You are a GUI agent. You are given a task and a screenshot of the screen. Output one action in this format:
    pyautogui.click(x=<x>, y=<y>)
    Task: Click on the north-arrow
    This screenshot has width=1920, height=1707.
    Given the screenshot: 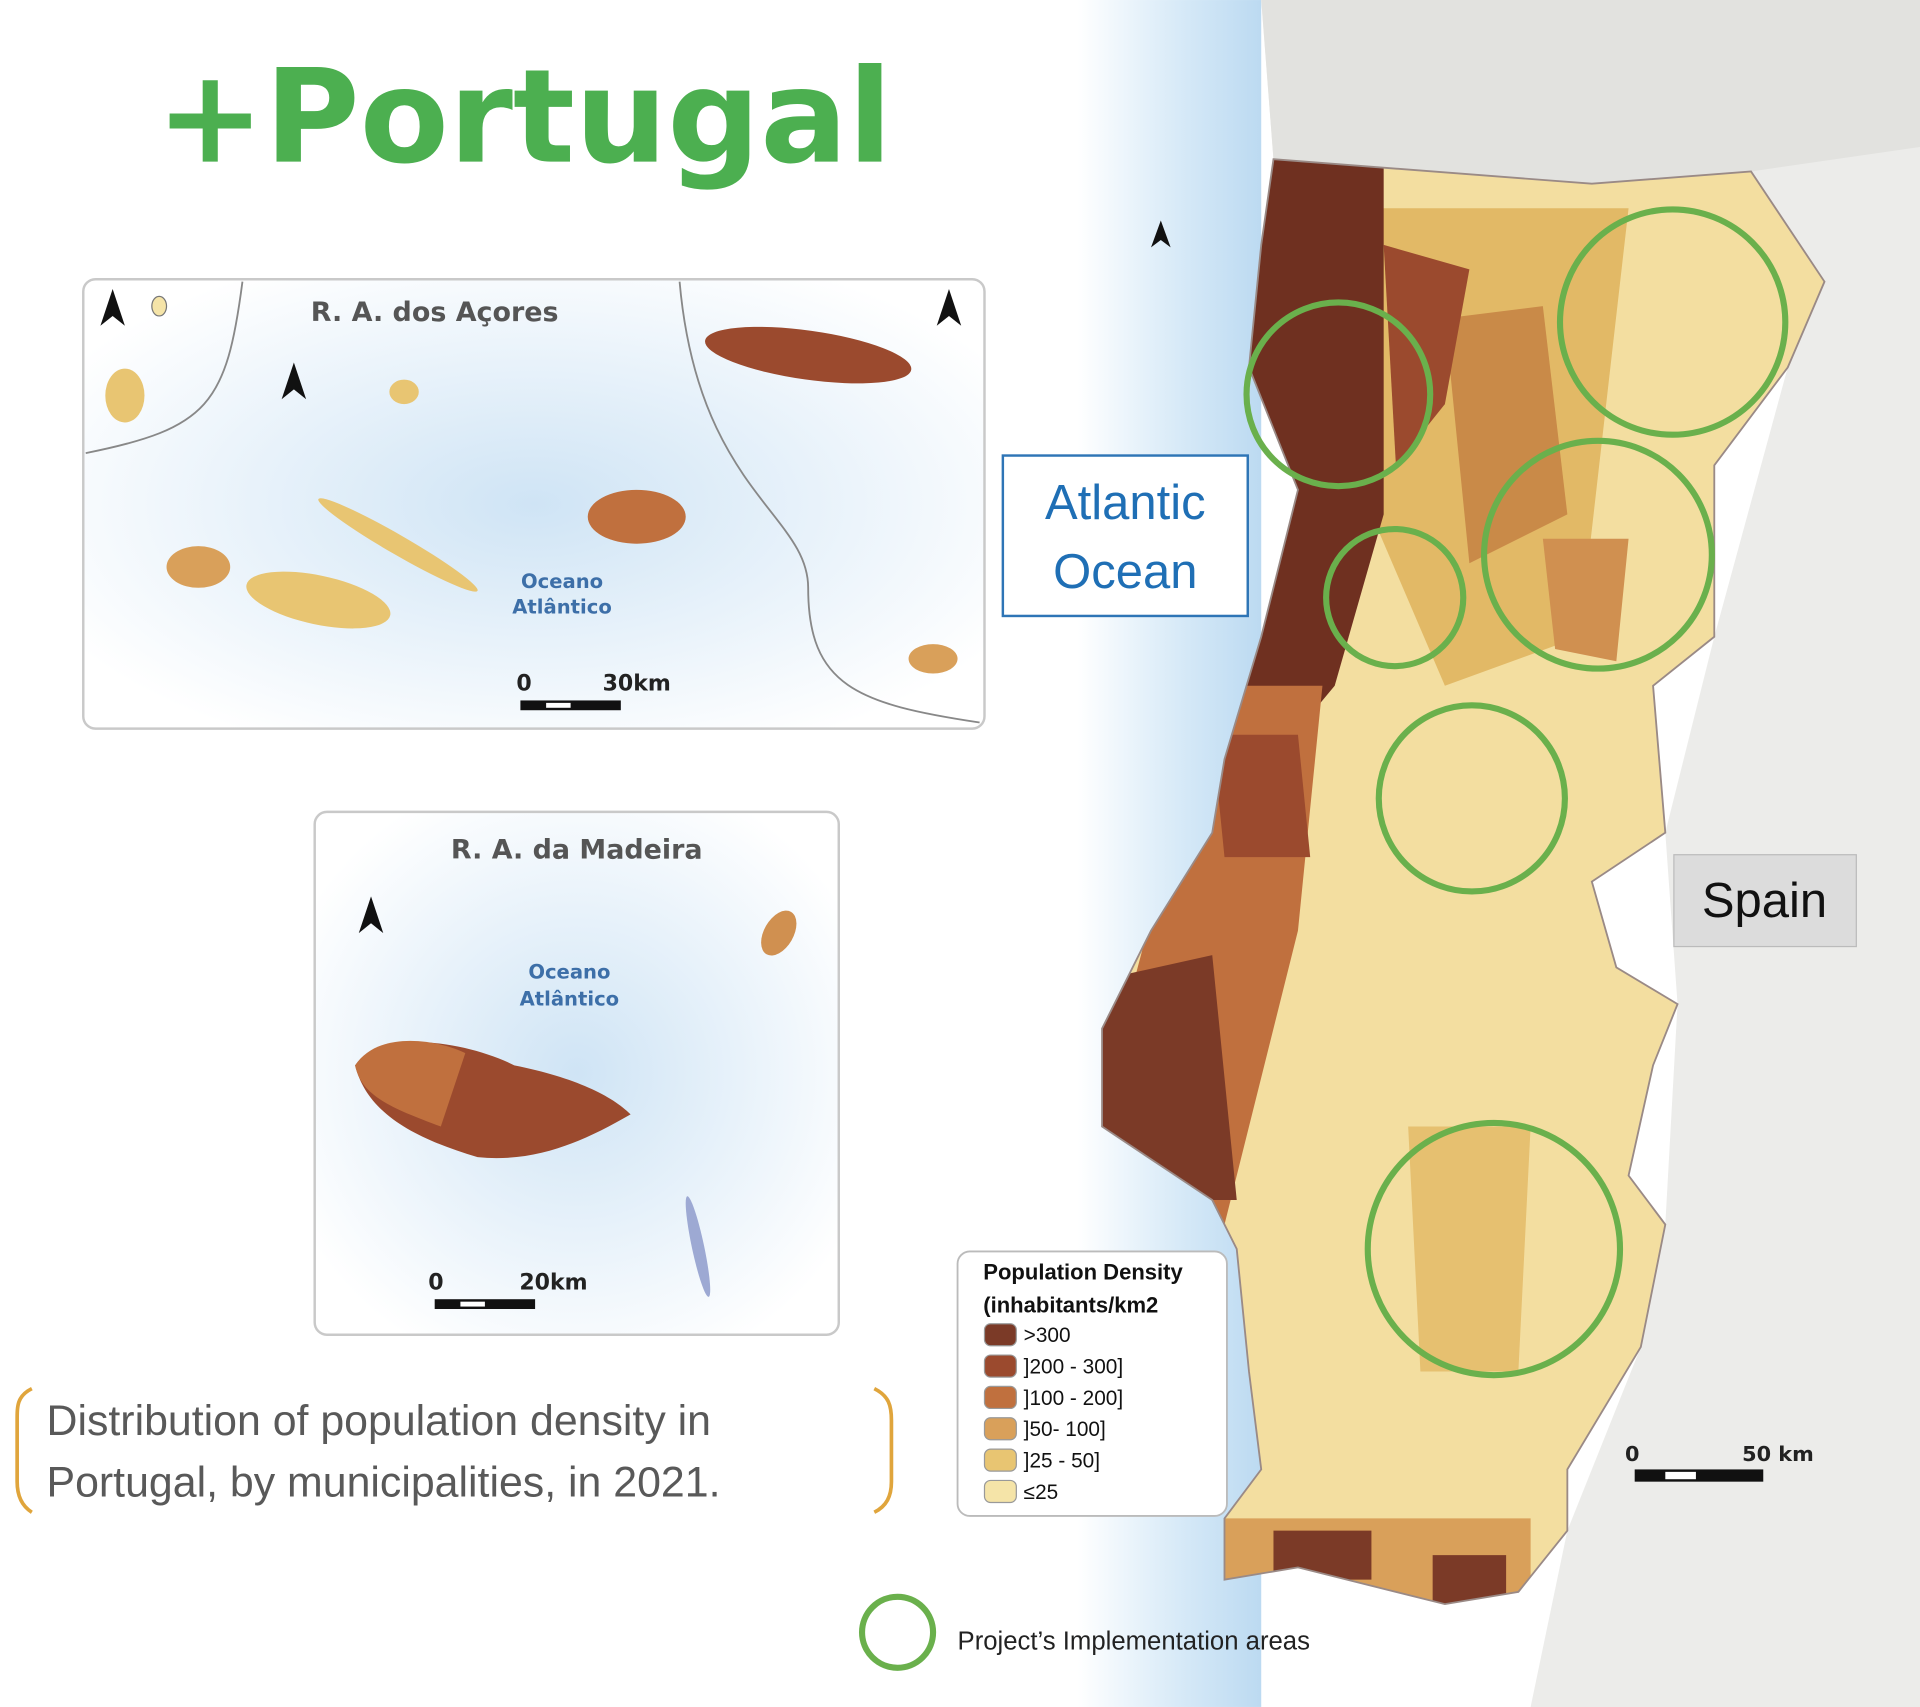 What is the action you would take?
    pyautogui.click(x=1161, y=234)
    